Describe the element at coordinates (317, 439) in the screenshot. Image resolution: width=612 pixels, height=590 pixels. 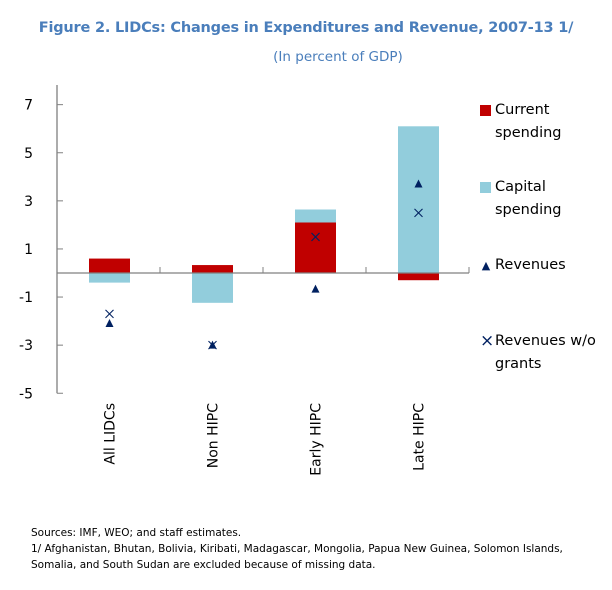
I see `x-category-label: Early HIPC` at that location.